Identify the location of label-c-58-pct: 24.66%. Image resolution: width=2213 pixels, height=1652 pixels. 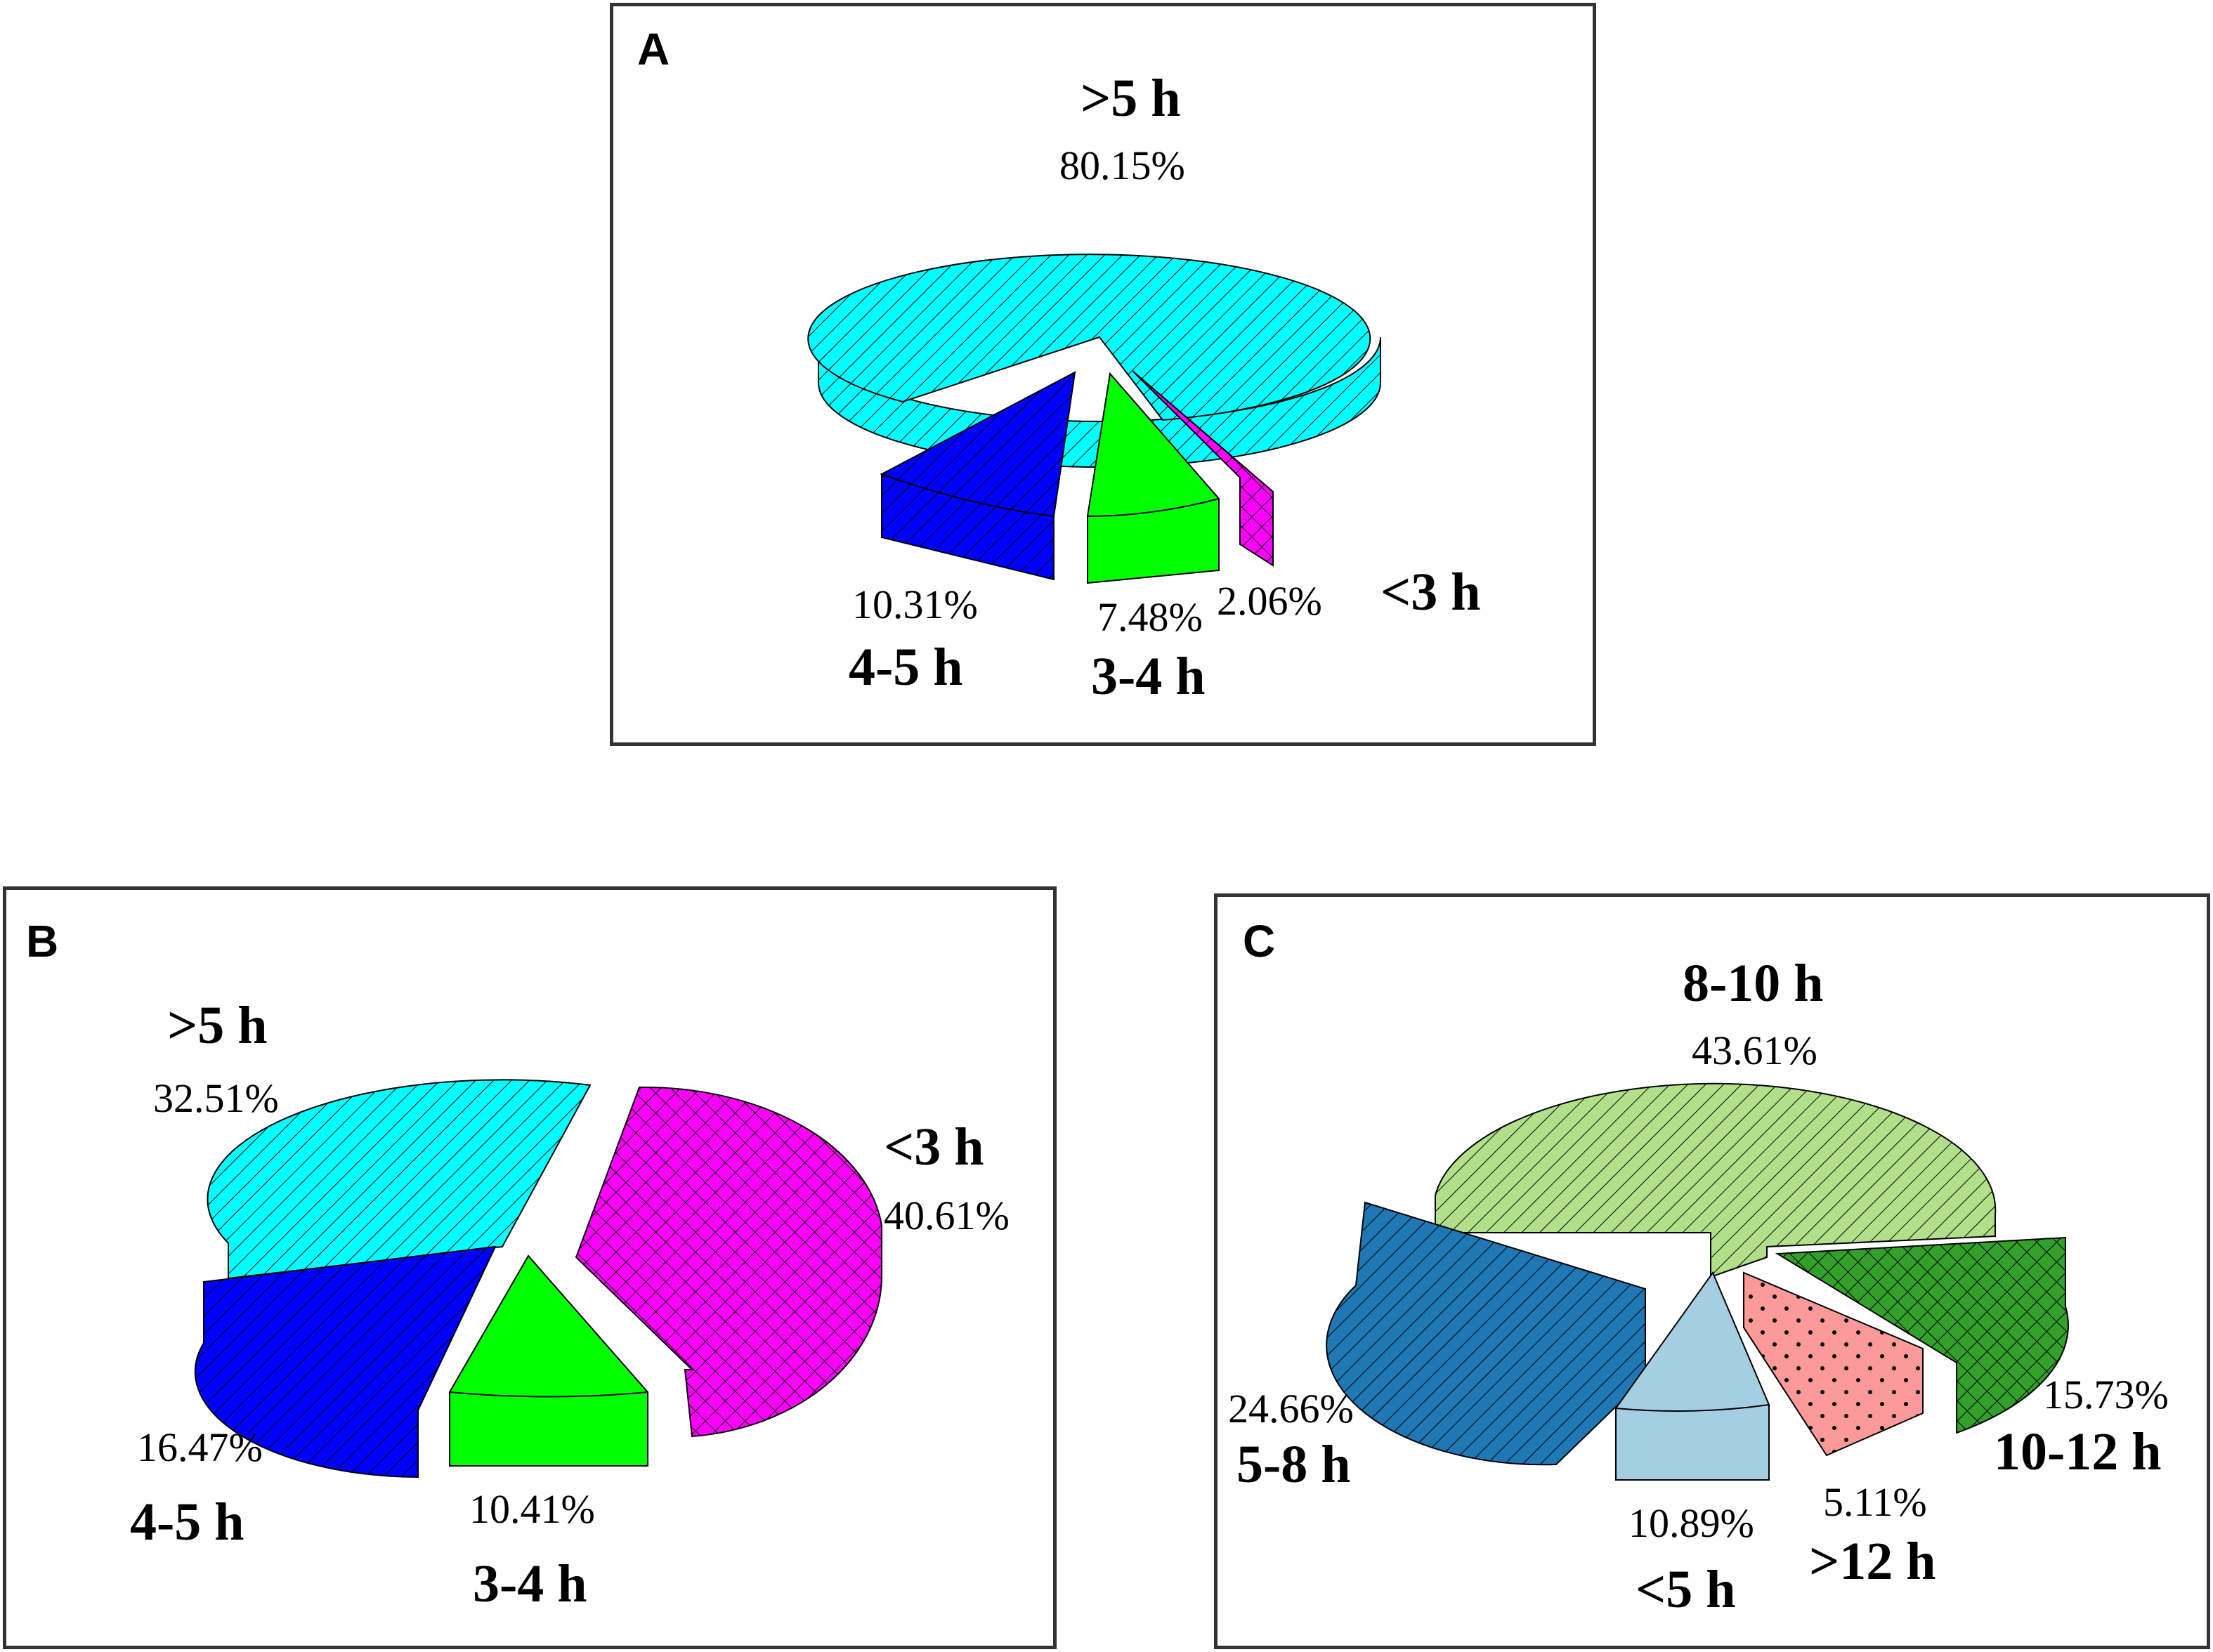
(1291, 1408).